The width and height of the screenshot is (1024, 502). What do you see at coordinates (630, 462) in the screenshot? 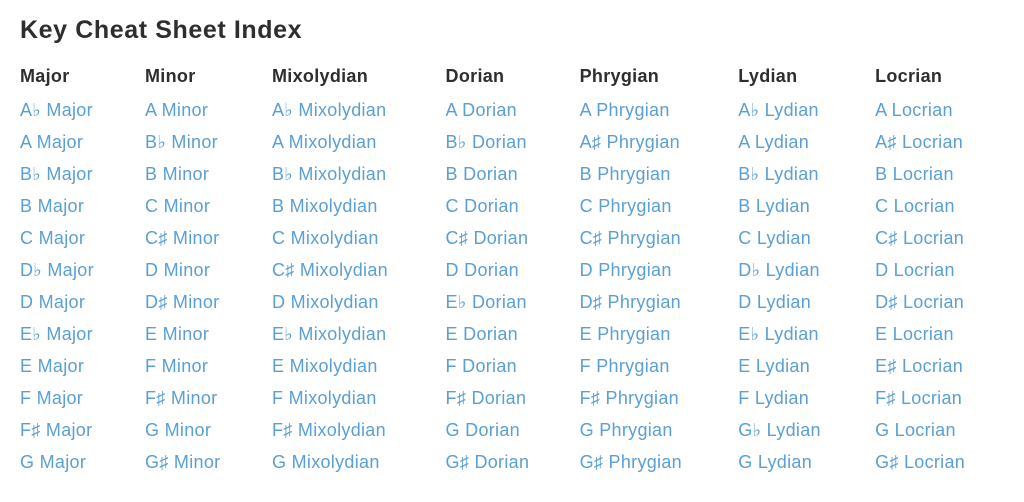
I see `key-link: G♯ Phrygian` at bounding box center [630, 462].